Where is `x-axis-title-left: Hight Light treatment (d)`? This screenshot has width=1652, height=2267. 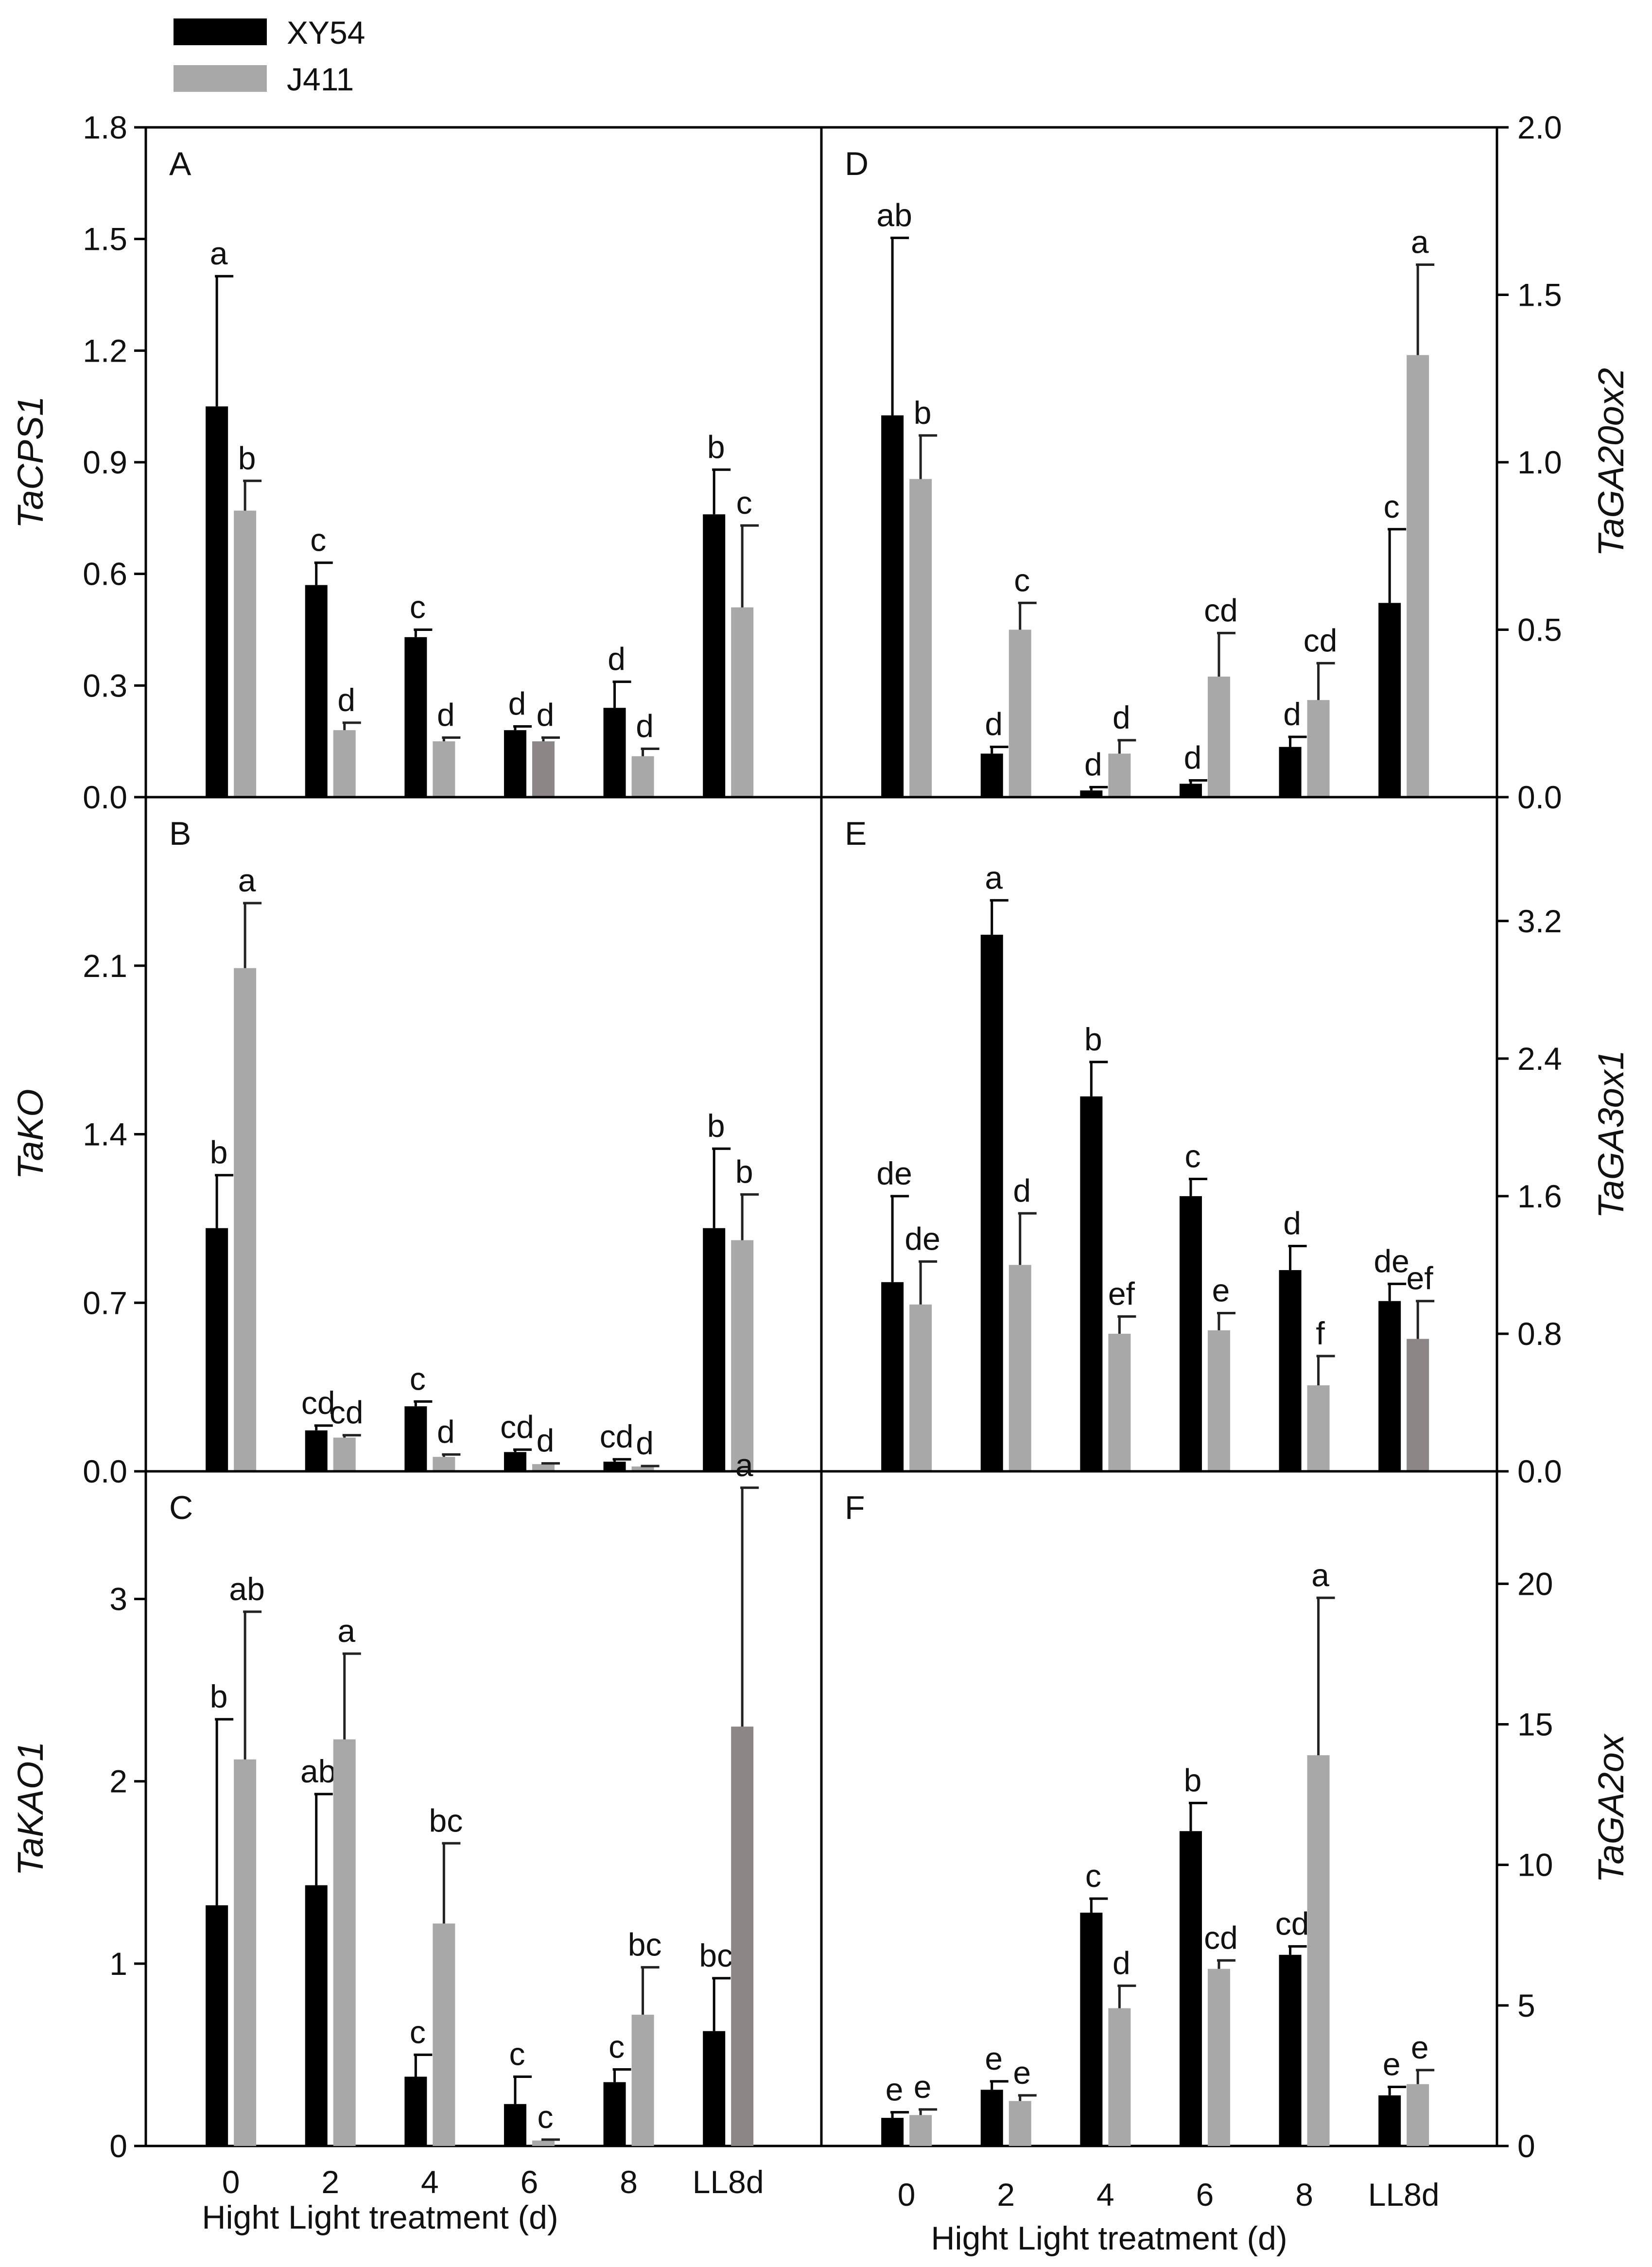
x-axis-title-left: Hight Light treatment (d) is located at coordinates (380, 2217).